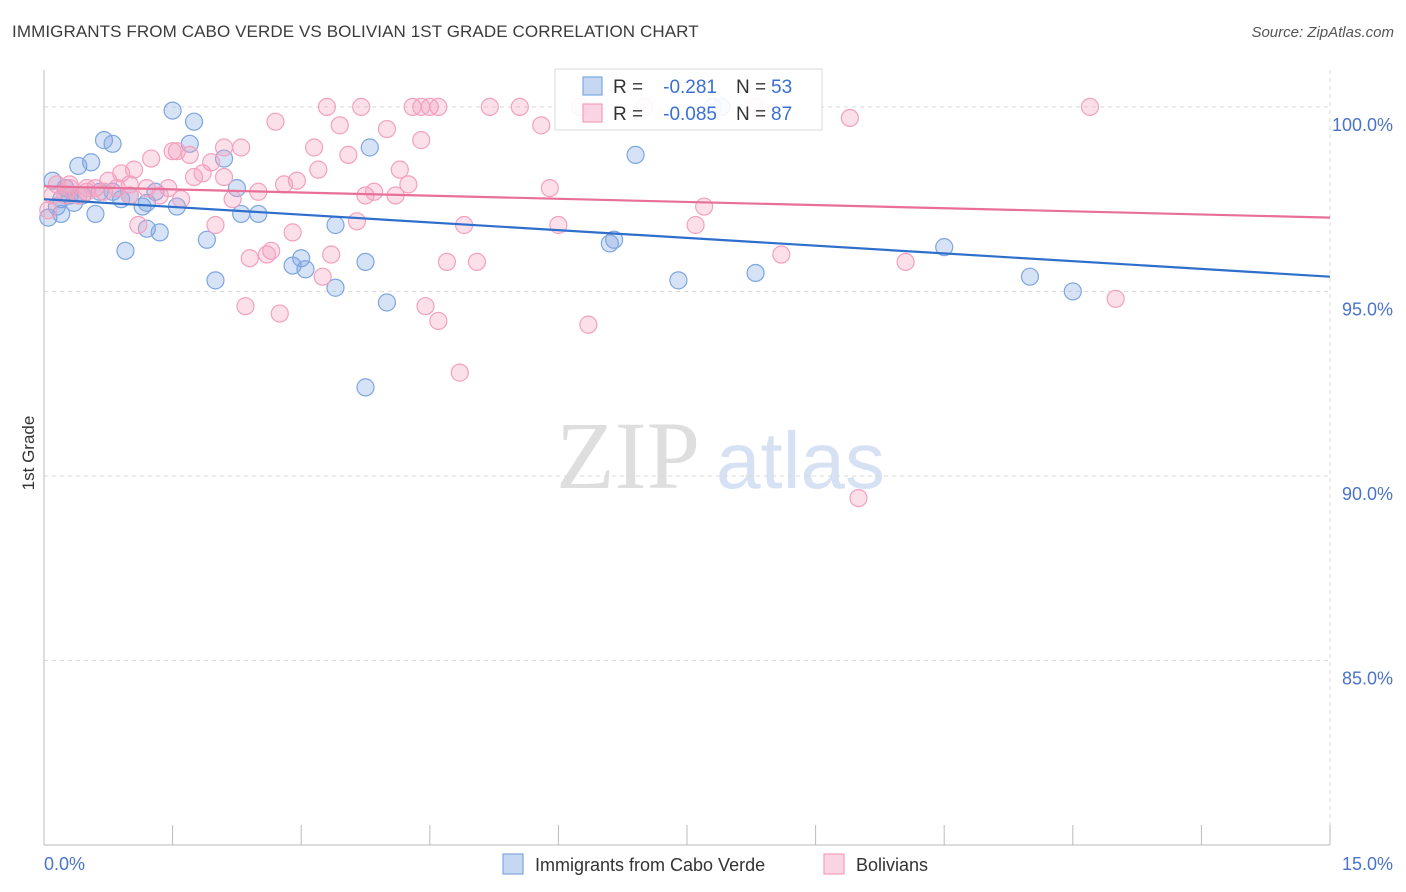 The width and height of the screenshot is (1406, 892). What do you see at coordinates (628, 455) in the screenshot?
I see `watermark-zip: ZIP` at bounding box center [628, 455].